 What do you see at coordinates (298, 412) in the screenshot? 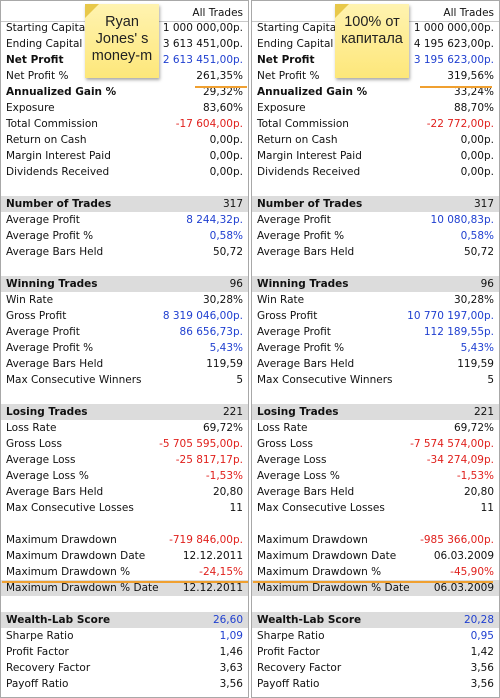
I see `stat-label: Losing Trades` at bounding box center [298, 412].